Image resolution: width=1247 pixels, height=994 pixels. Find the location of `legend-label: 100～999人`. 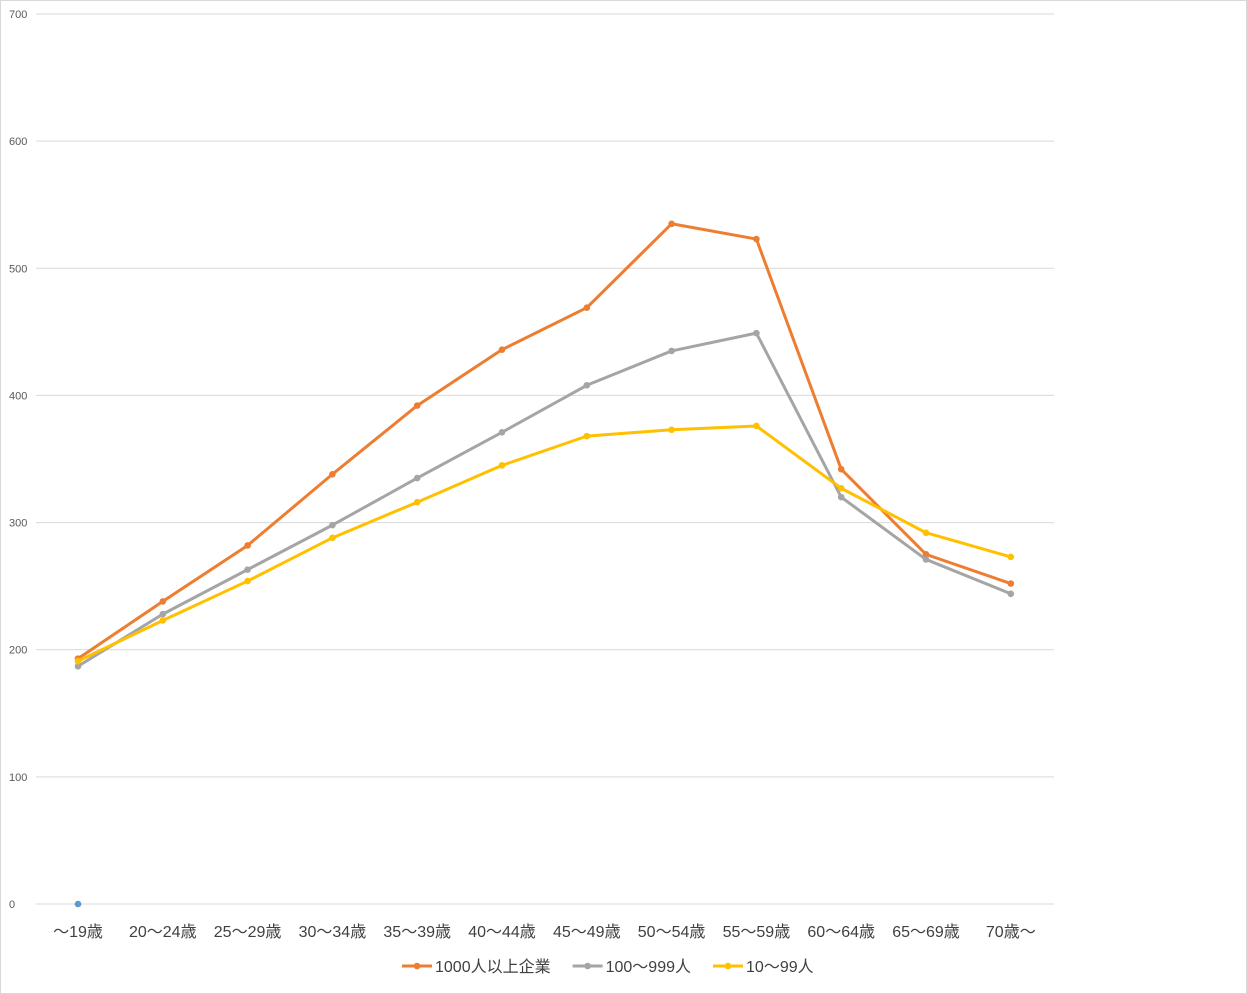

legend-label: 100～999人 is located at coordinates (648, 967).